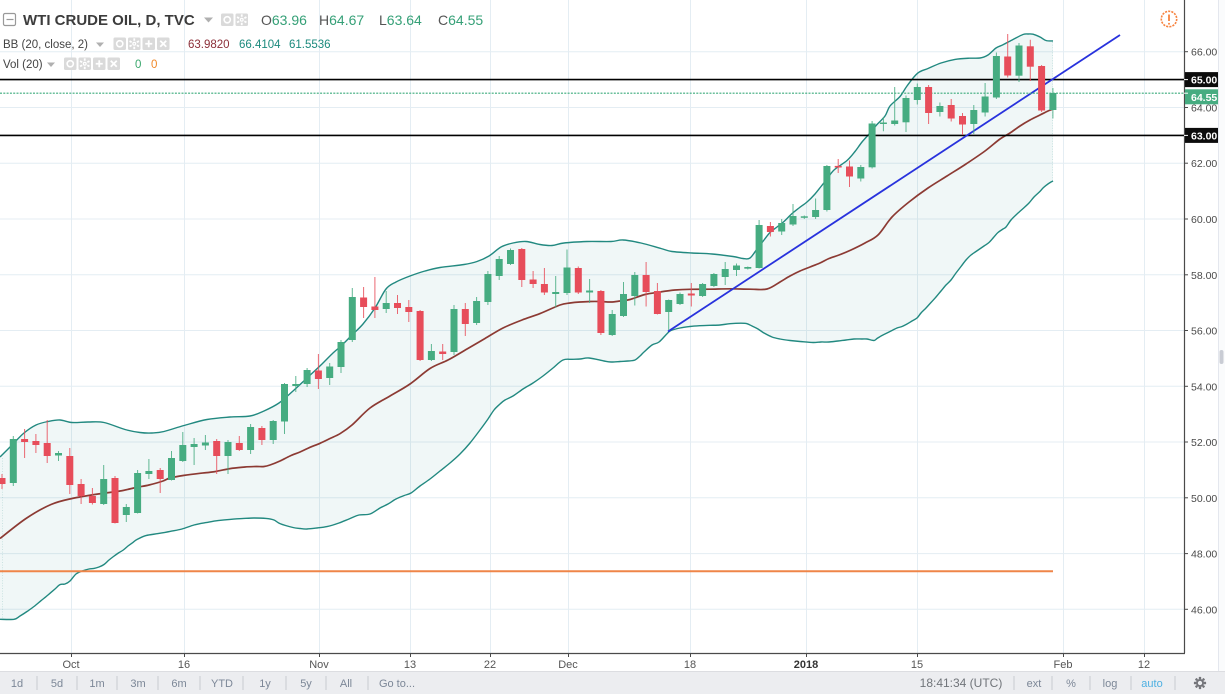 Image resolution: width=1225 pixels, height=699 pixels. What do you see at coordinates (178, 684) in the screenshot?
I see `svg-text: 6m` at bounding box center [178, 684].